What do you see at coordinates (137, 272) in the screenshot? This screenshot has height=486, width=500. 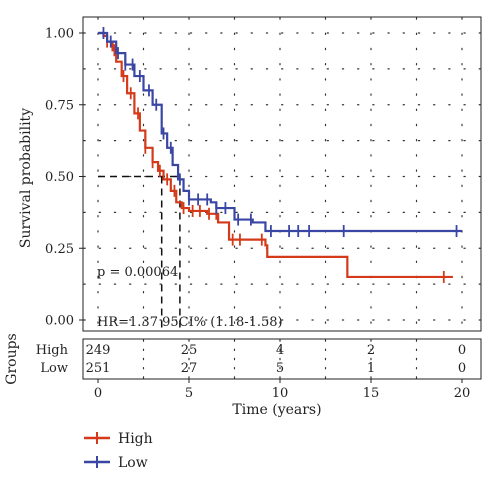 I see `pvalue-annotation: p = 0.00064` at bounding box center [137, 272].